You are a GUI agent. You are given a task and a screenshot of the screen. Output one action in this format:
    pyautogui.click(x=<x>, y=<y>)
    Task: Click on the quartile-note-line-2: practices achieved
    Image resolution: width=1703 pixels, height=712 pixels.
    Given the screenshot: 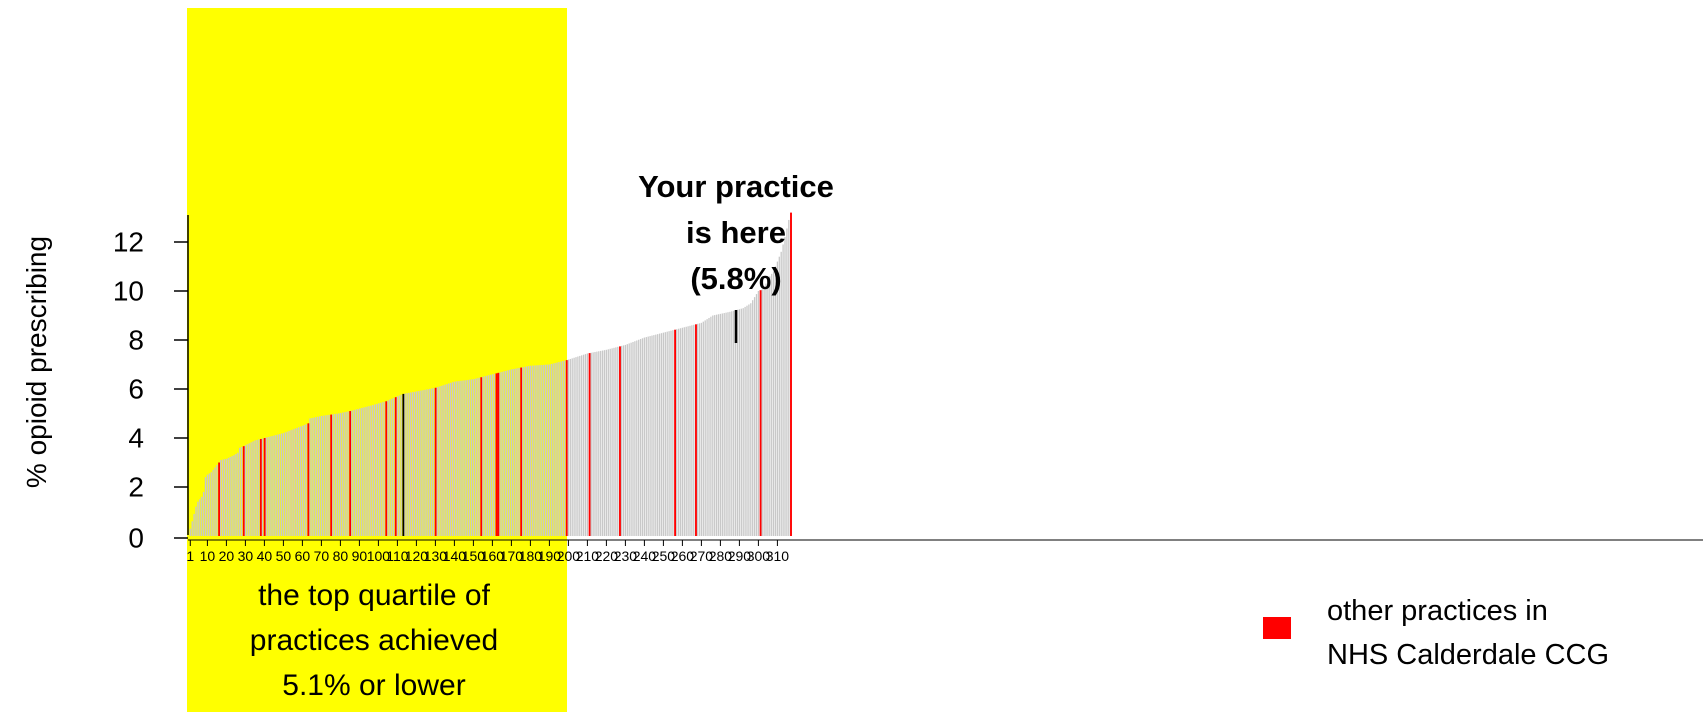 What is the action you would take?
    pyautogui.click(x=374, y=640)
    